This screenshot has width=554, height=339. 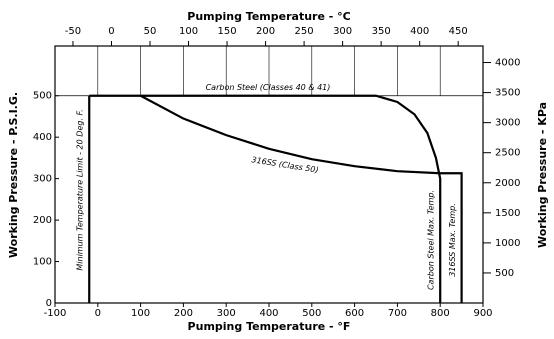 I want to click on y2-tick-label: 3000, so click(x=507, y=123).